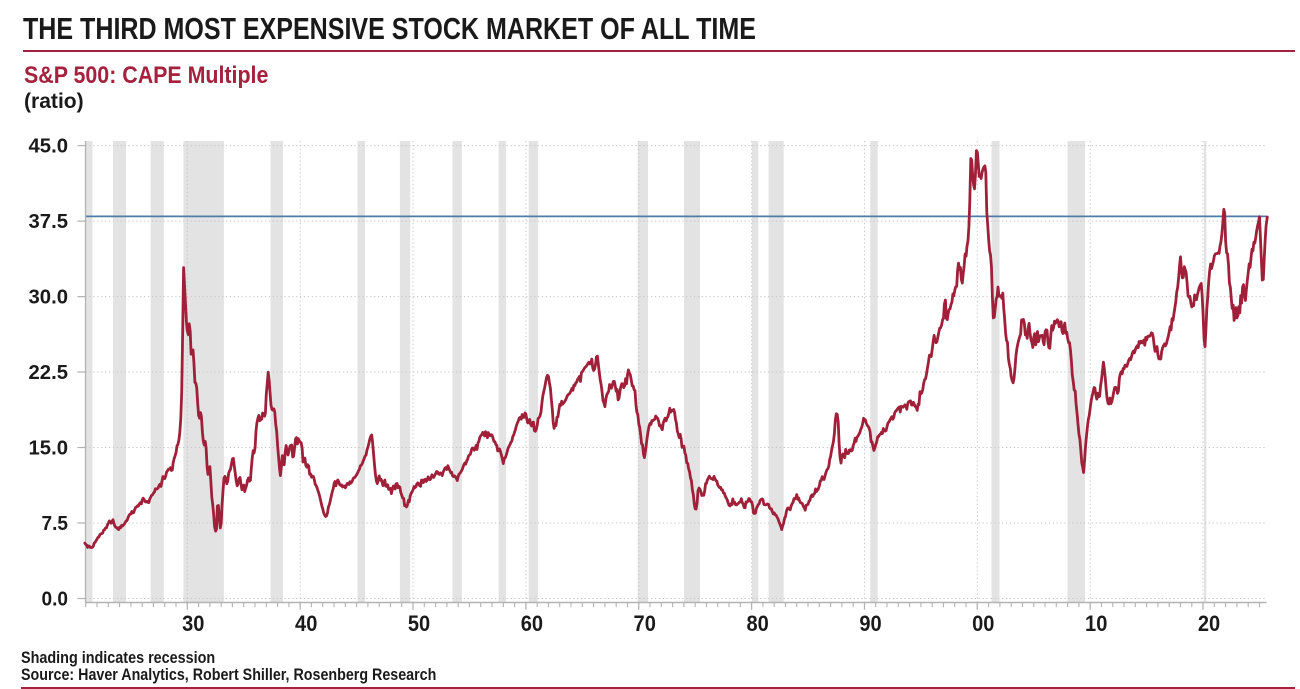 This screenshot has width=1300, height=689. I want to click on svg-text: 90, so click(870, 623).